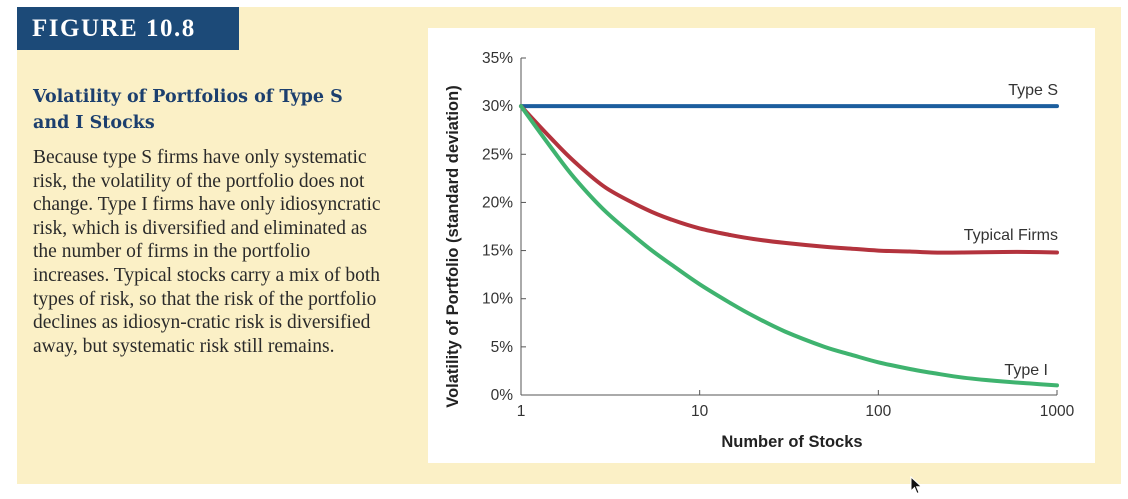 The height and width of the screenshot is (499, 1128). I want to click on x-tick-label: 1000, so click(1057, 411).